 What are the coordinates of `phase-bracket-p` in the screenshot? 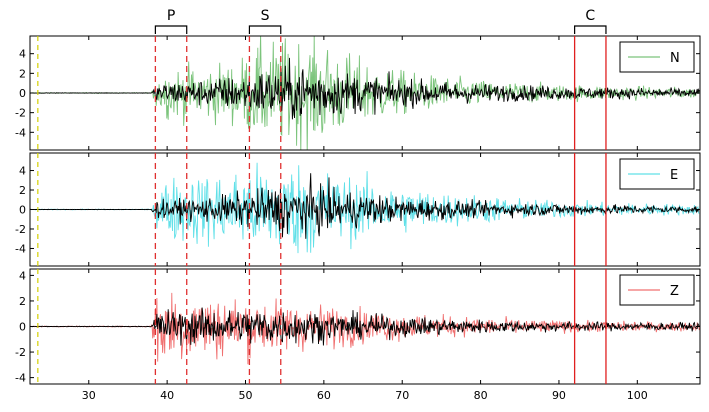 It's located at (171, 29).